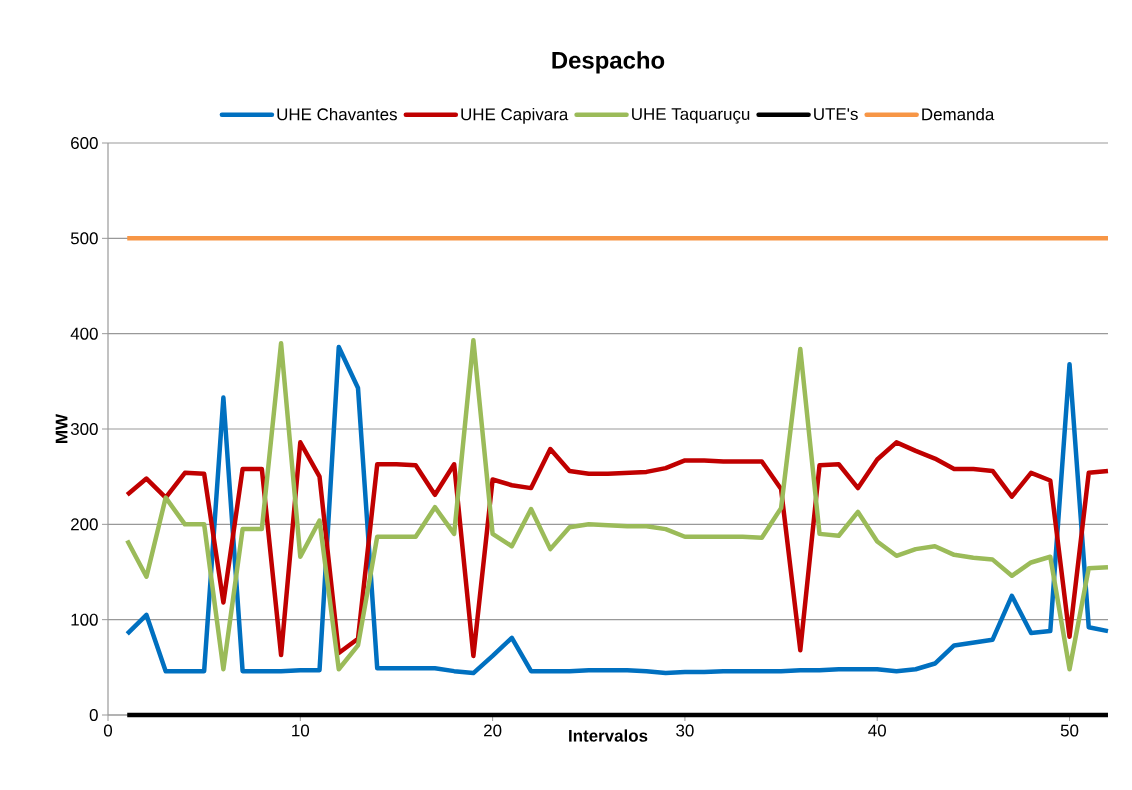 The height and width of the screenshot is (790, 1132). Describe the element at coordinates (608, 735) in the screenshot. I see `x-axis-title: Intervalos` at that location.